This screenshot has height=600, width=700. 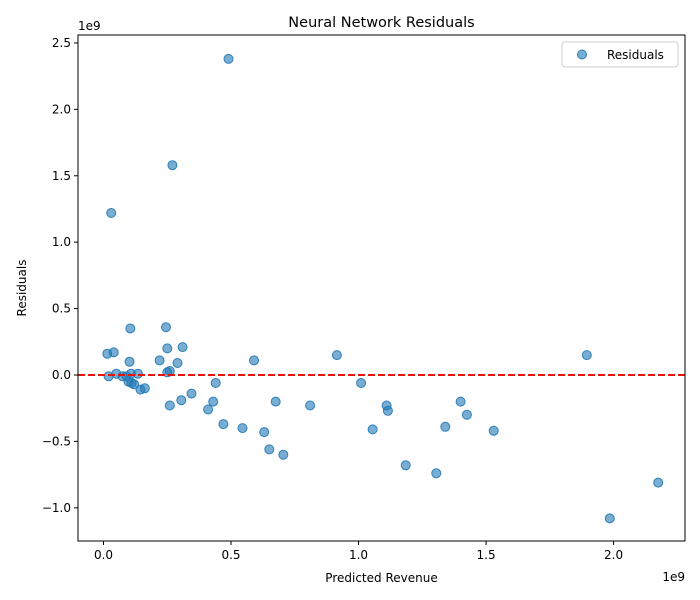 I want to click on x-tick-label: 2.0, so click(x=613, y=555).